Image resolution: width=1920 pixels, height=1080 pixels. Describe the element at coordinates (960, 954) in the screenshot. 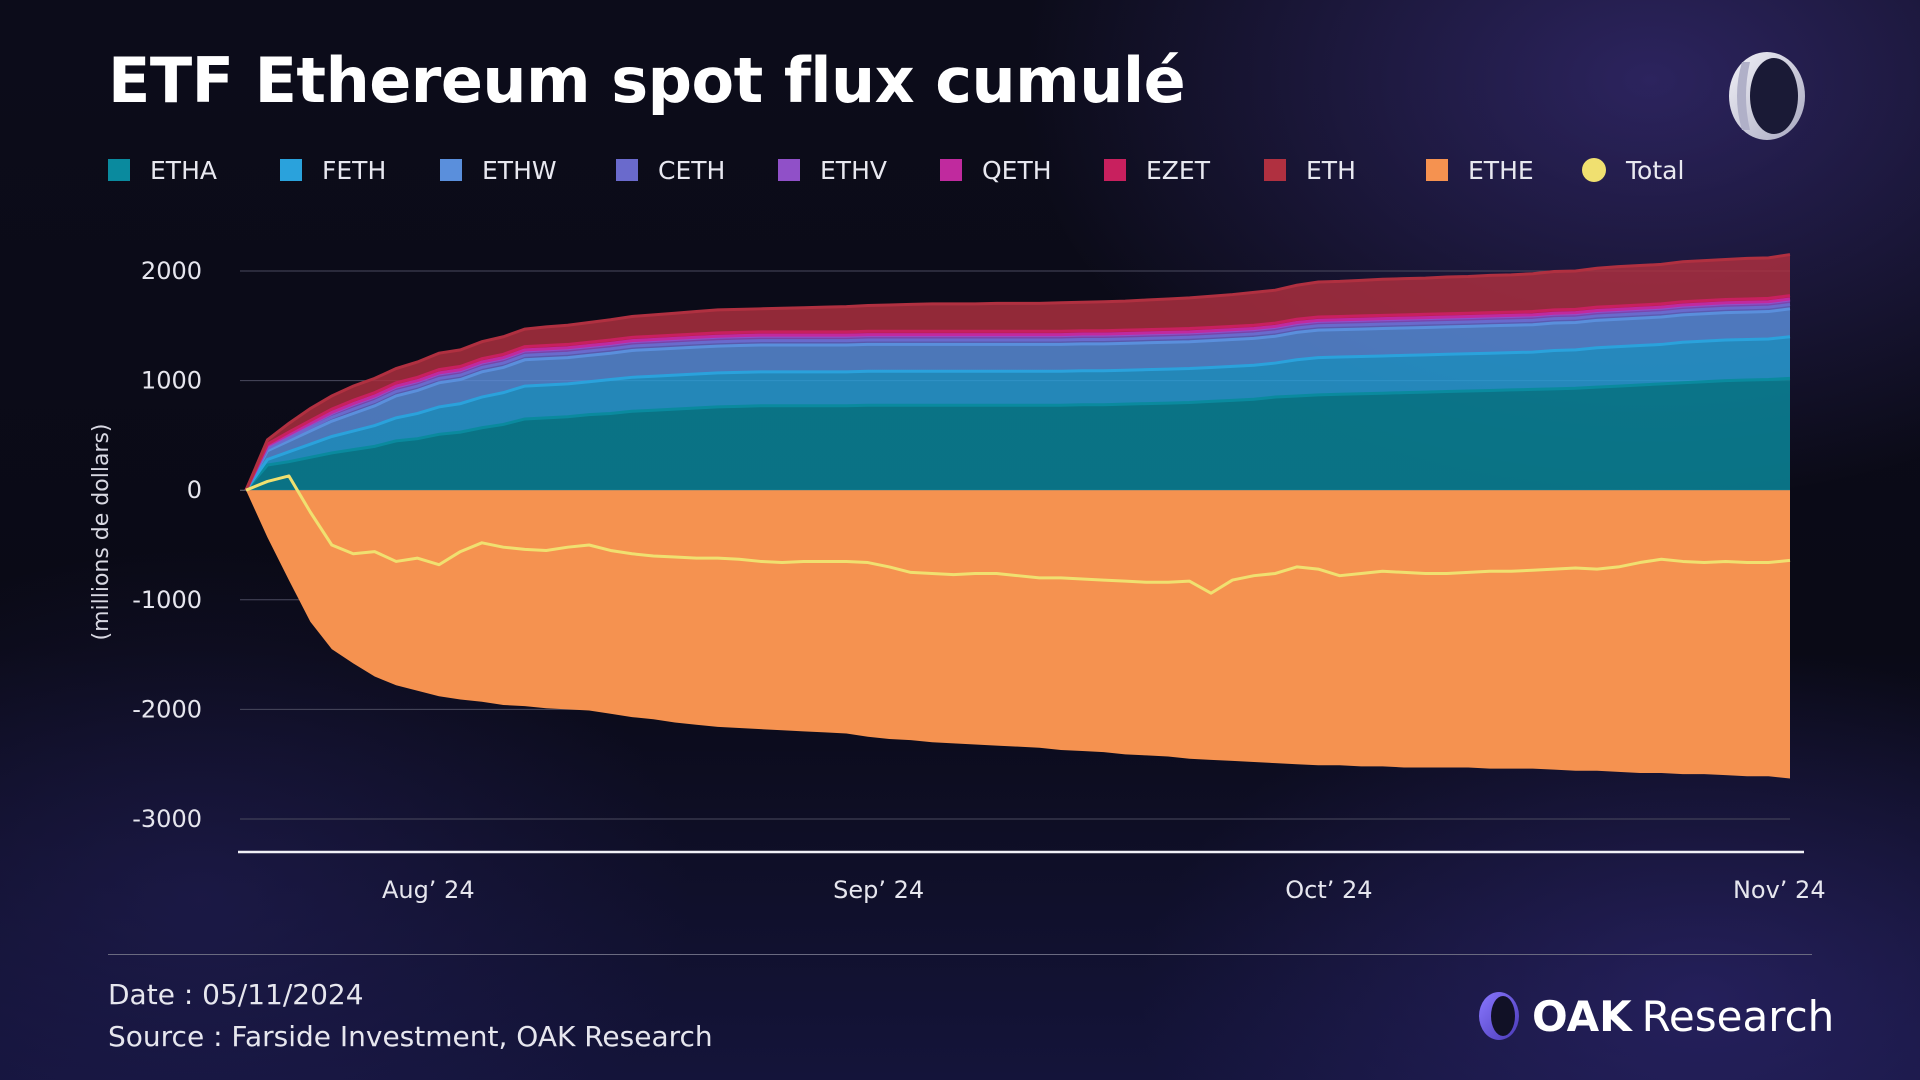

I see `footer-divider` at that location.